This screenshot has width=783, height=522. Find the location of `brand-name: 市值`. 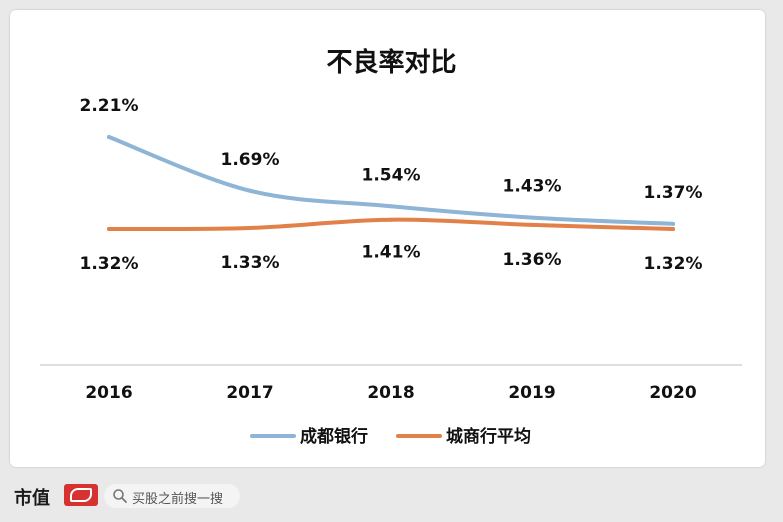

brand-name: 市值 is located at coordinates (32, 498).